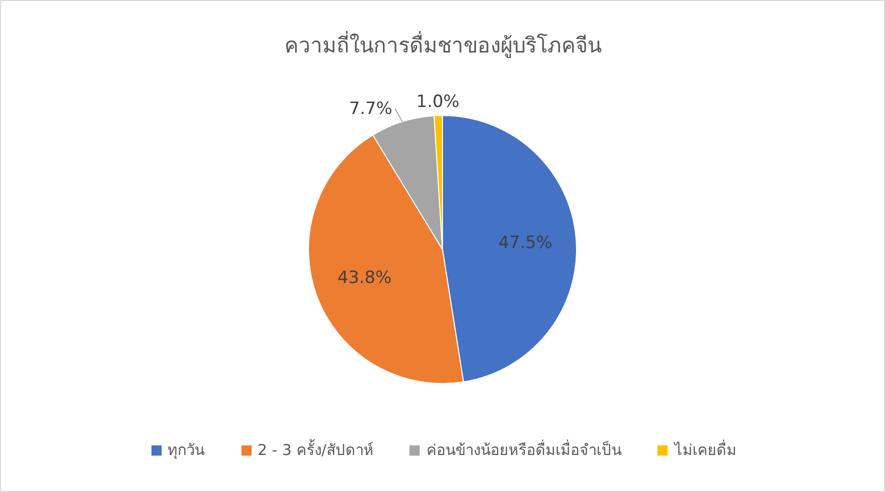 The width and height of the screenshot is (885, 492). What do you see at coordinates (705, 449) in the screenshot?
I see `legend-label: ไม่เคยดื่ม` at bounding box center [705, 449].